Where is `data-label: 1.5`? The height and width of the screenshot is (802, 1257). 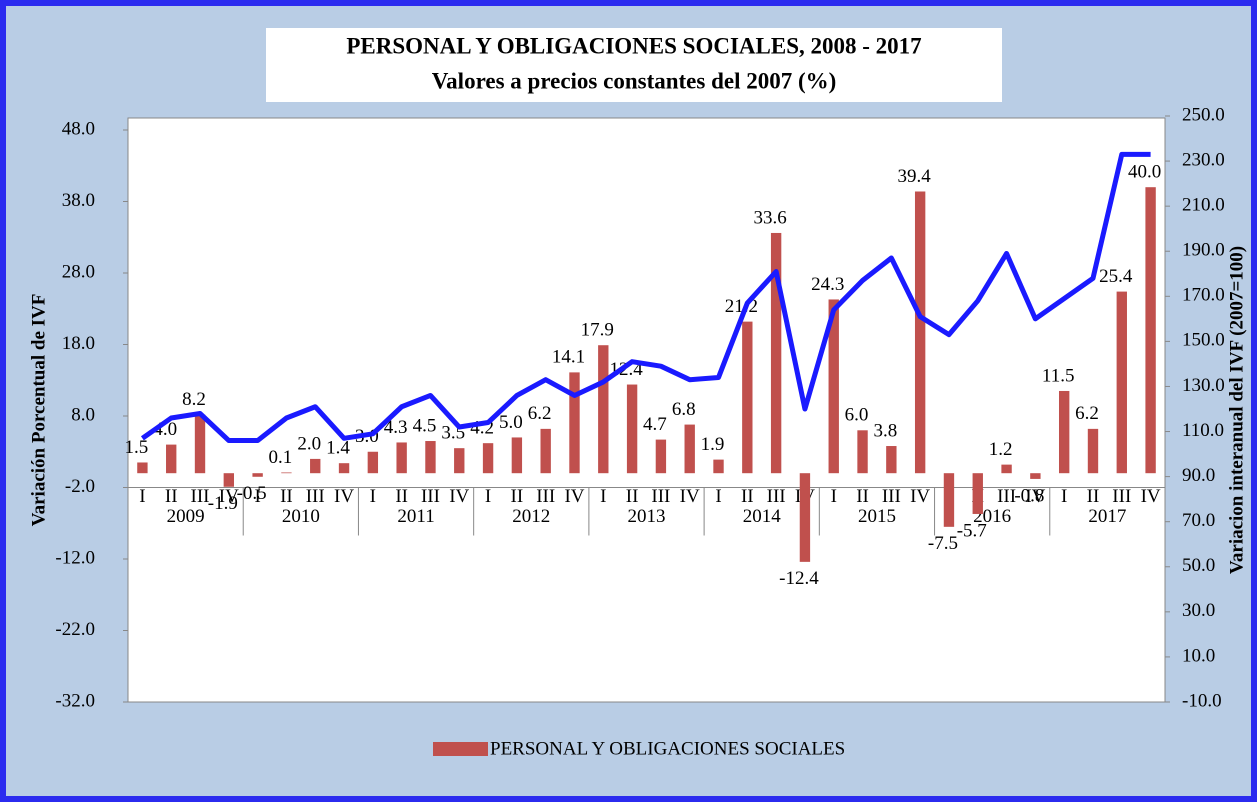
data-label: 1.5 is located at coordinates (137, 447).